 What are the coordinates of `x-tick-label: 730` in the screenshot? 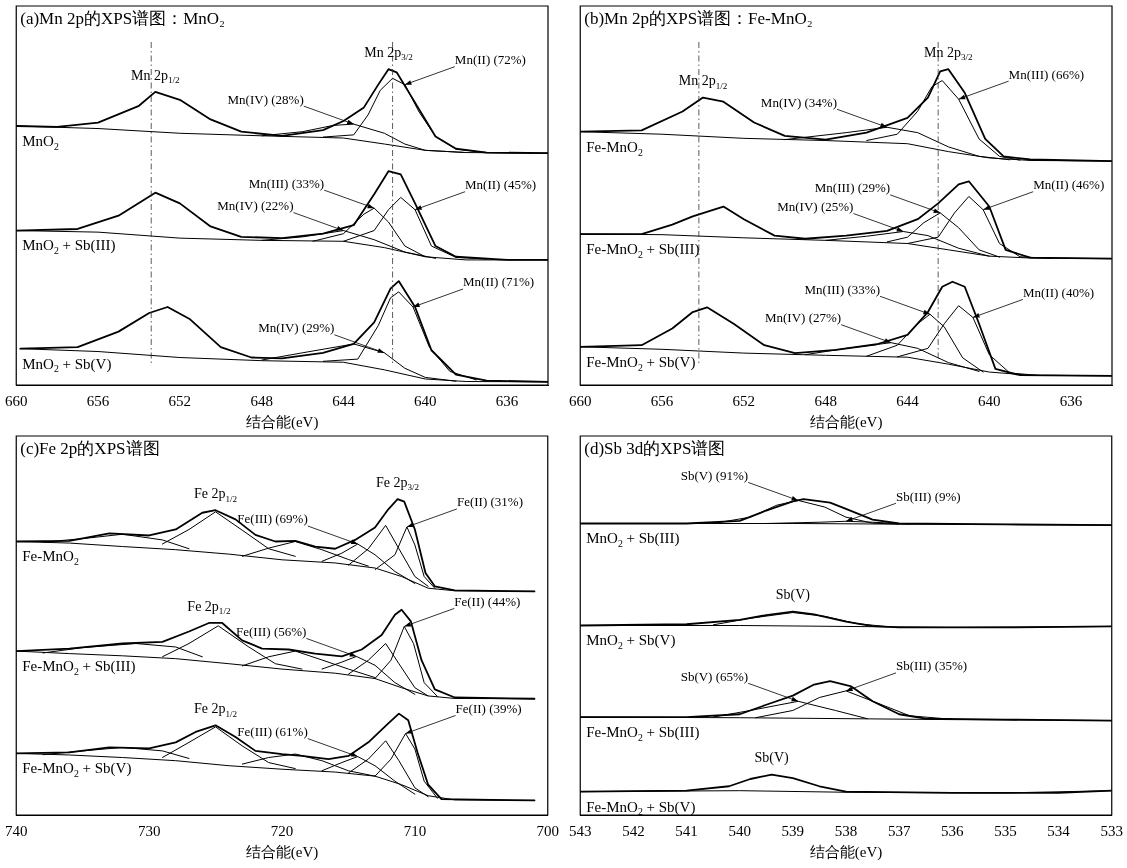 It's located at (149, 830).